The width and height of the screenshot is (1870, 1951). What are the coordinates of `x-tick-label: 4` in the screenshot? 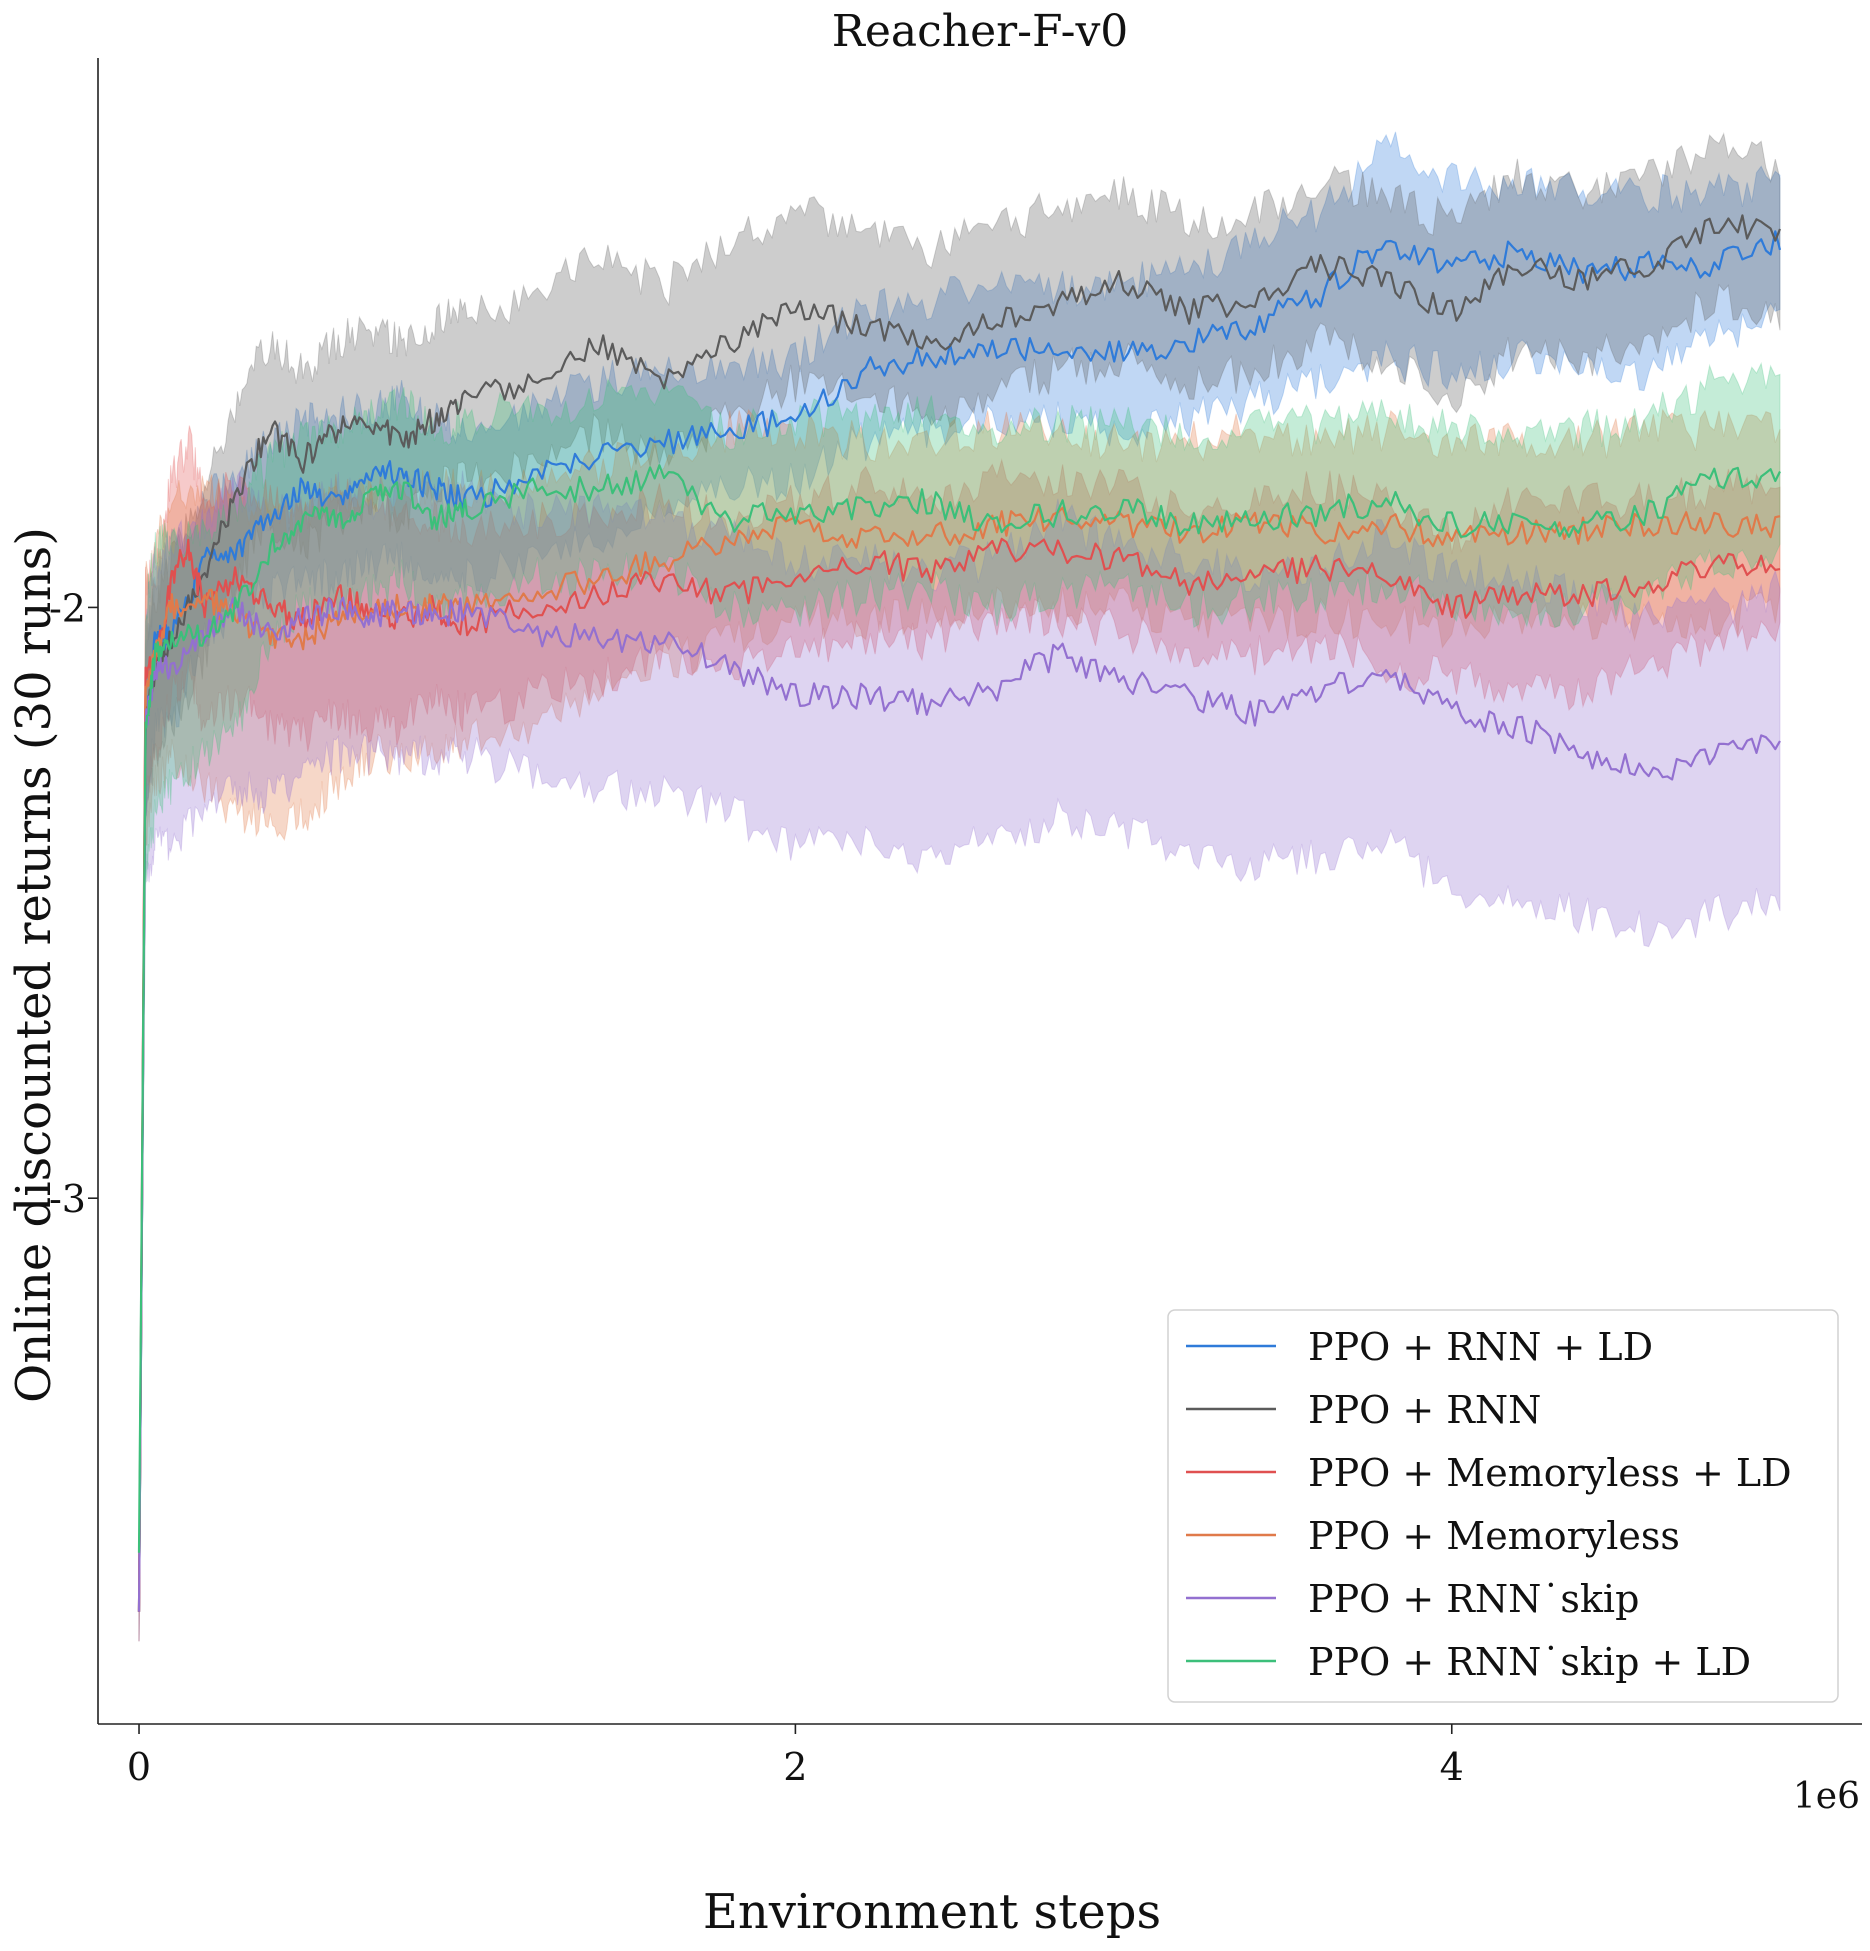 It's located at (1452, 1767).